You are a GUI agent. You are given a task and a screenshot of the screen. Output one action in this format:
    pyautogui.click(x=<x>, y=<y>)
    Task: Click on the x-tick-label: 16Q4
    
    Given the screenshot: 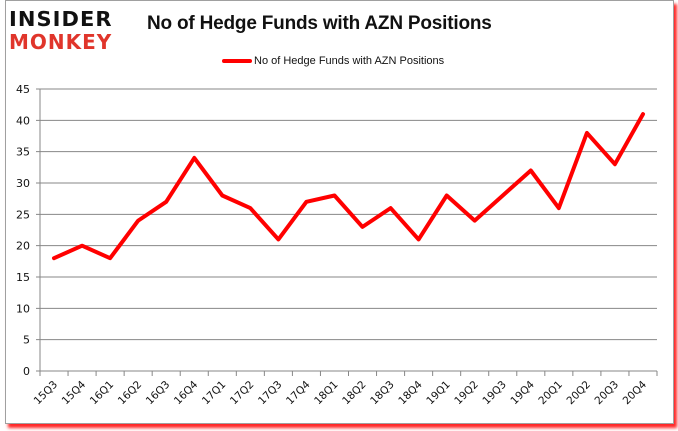 What is the action you would take?
    pyautogui.click(x=186, y=392)
    